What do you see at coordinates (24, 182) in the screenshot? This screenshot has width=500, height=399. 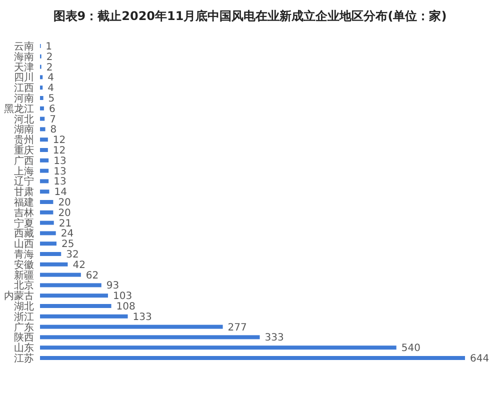 I see `y-tick-label: 辽宁` at bounding box center [24, 182].